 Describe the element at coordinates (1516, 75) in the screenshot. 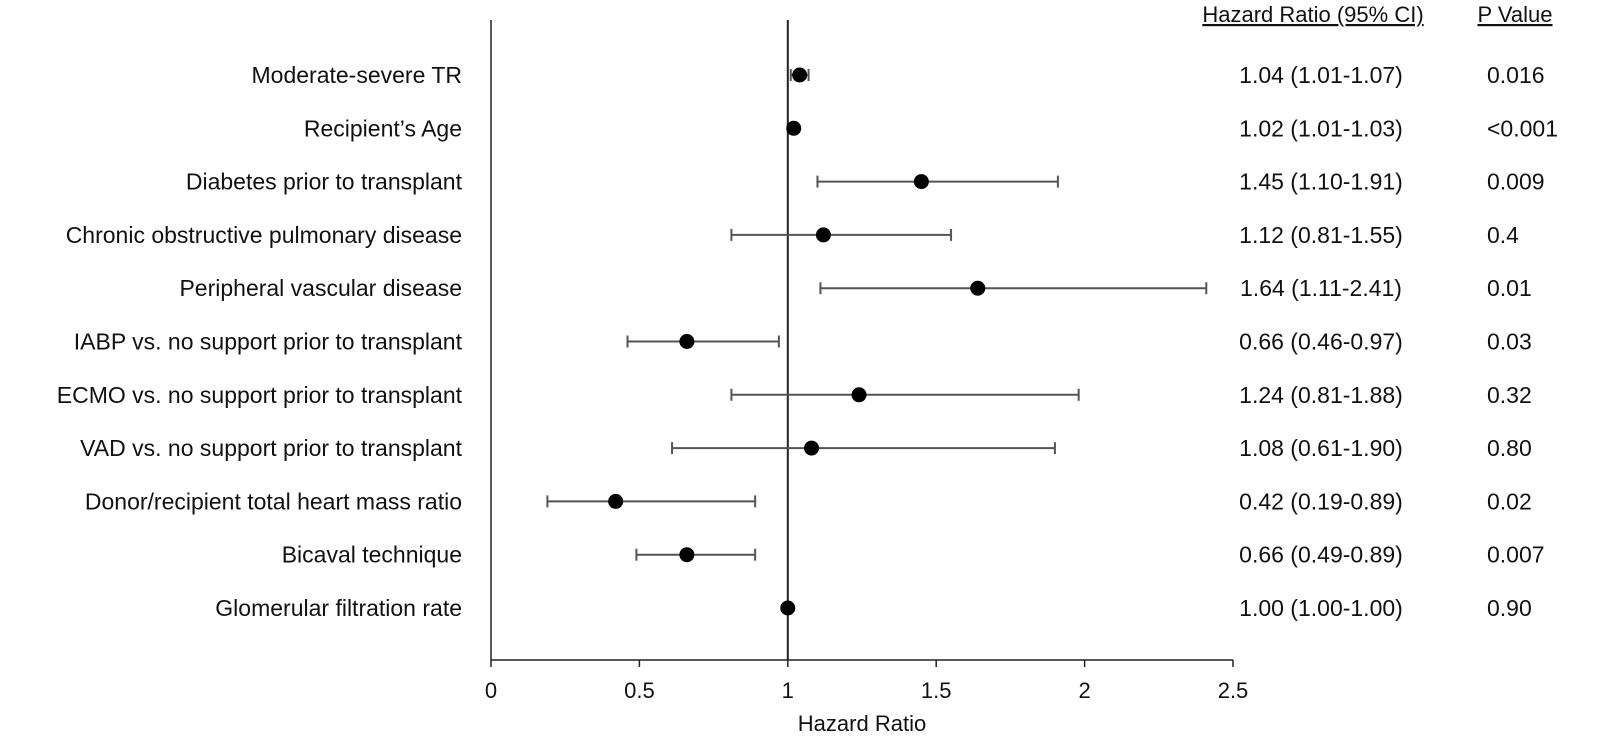

I see `p-value: 0.016` at that location.